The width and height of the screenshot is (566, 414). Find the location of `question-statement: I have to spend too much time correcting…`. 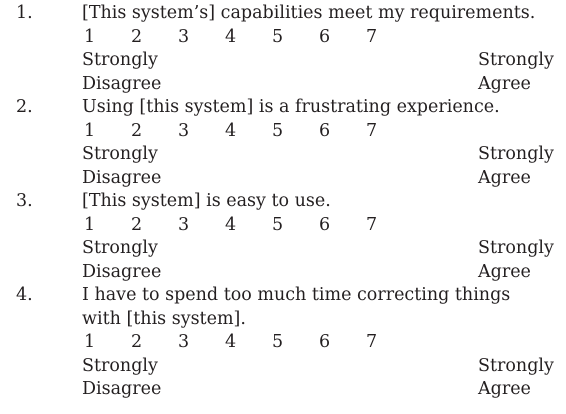

question-statement: I have to spend too much time correcting… is located at coordinates (296, 307).